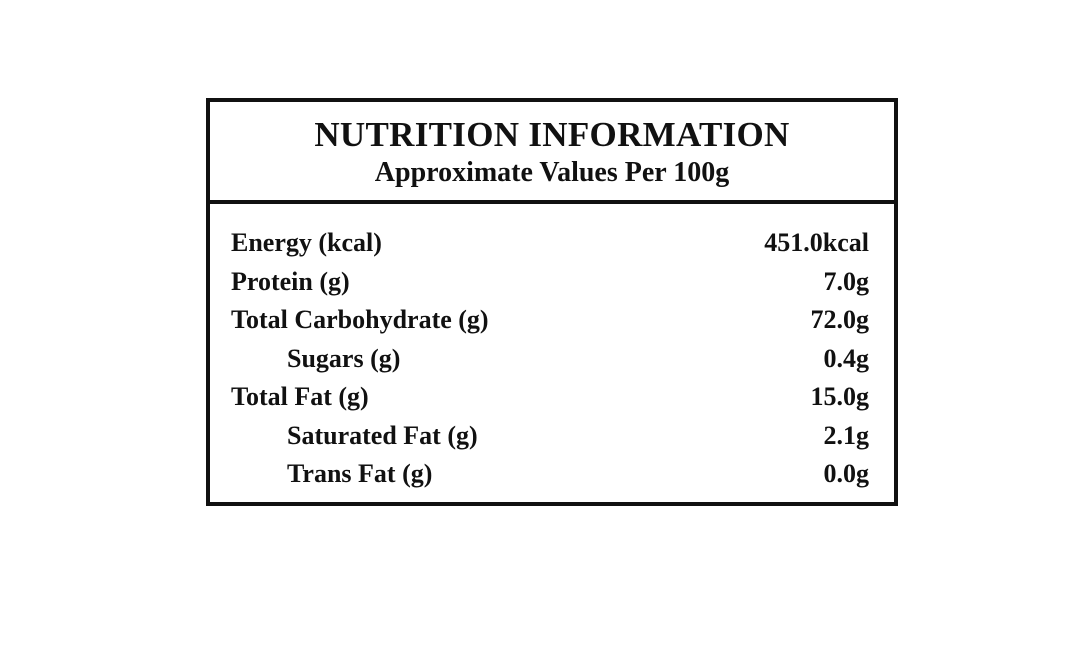 This screenshot has width=1068, height=671. What do you see at coordinates (846, 435) in the screenshot?
I see `nutrient-value: 2.1g` at bounding box center [846, 435].